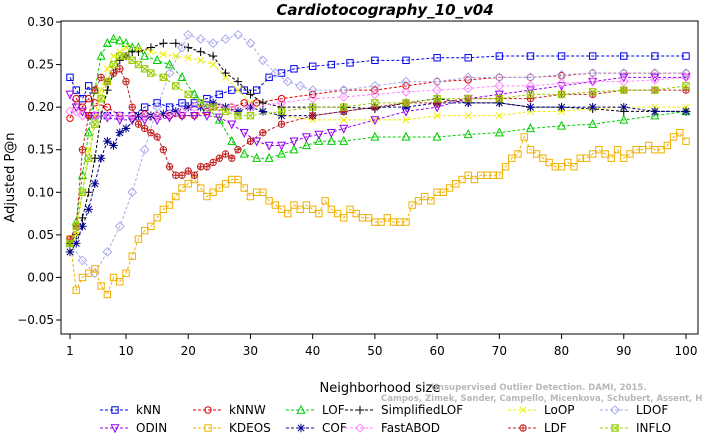  What do you see at coordinates (130, 410) in the screenshot?
I see `legend-item-knn: kNN` at bounding box center [130, 410].